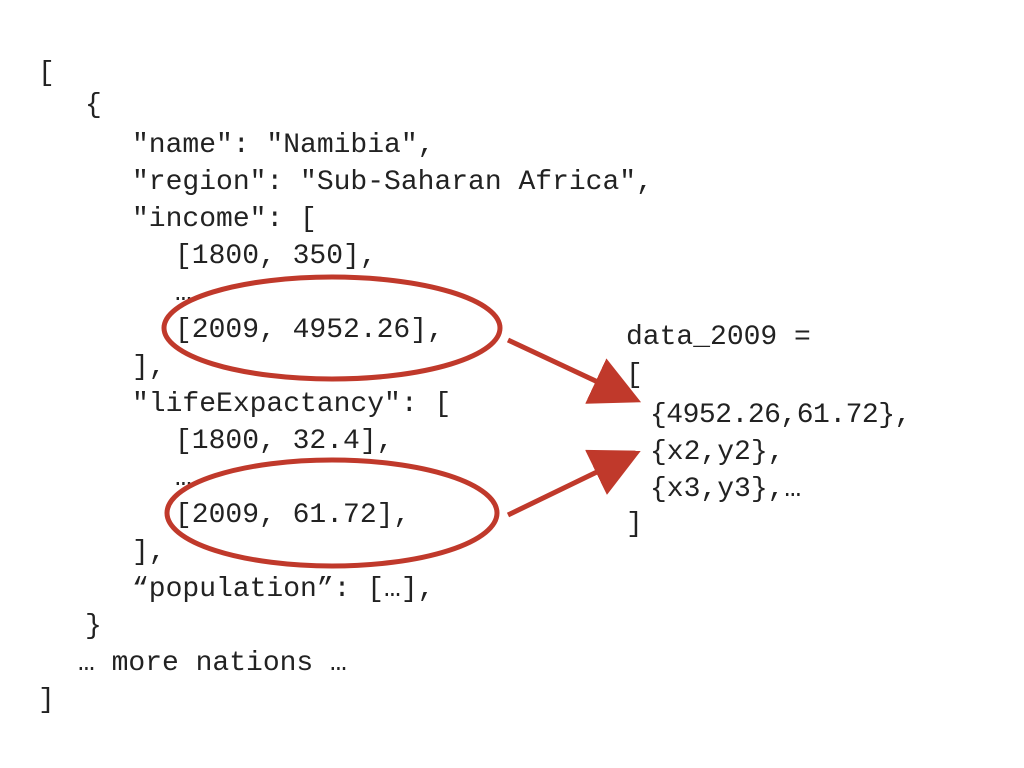 The height and width of the screenshot is (768, 1024). I want to click on json-income-key: "income": [, so click(224, 219).